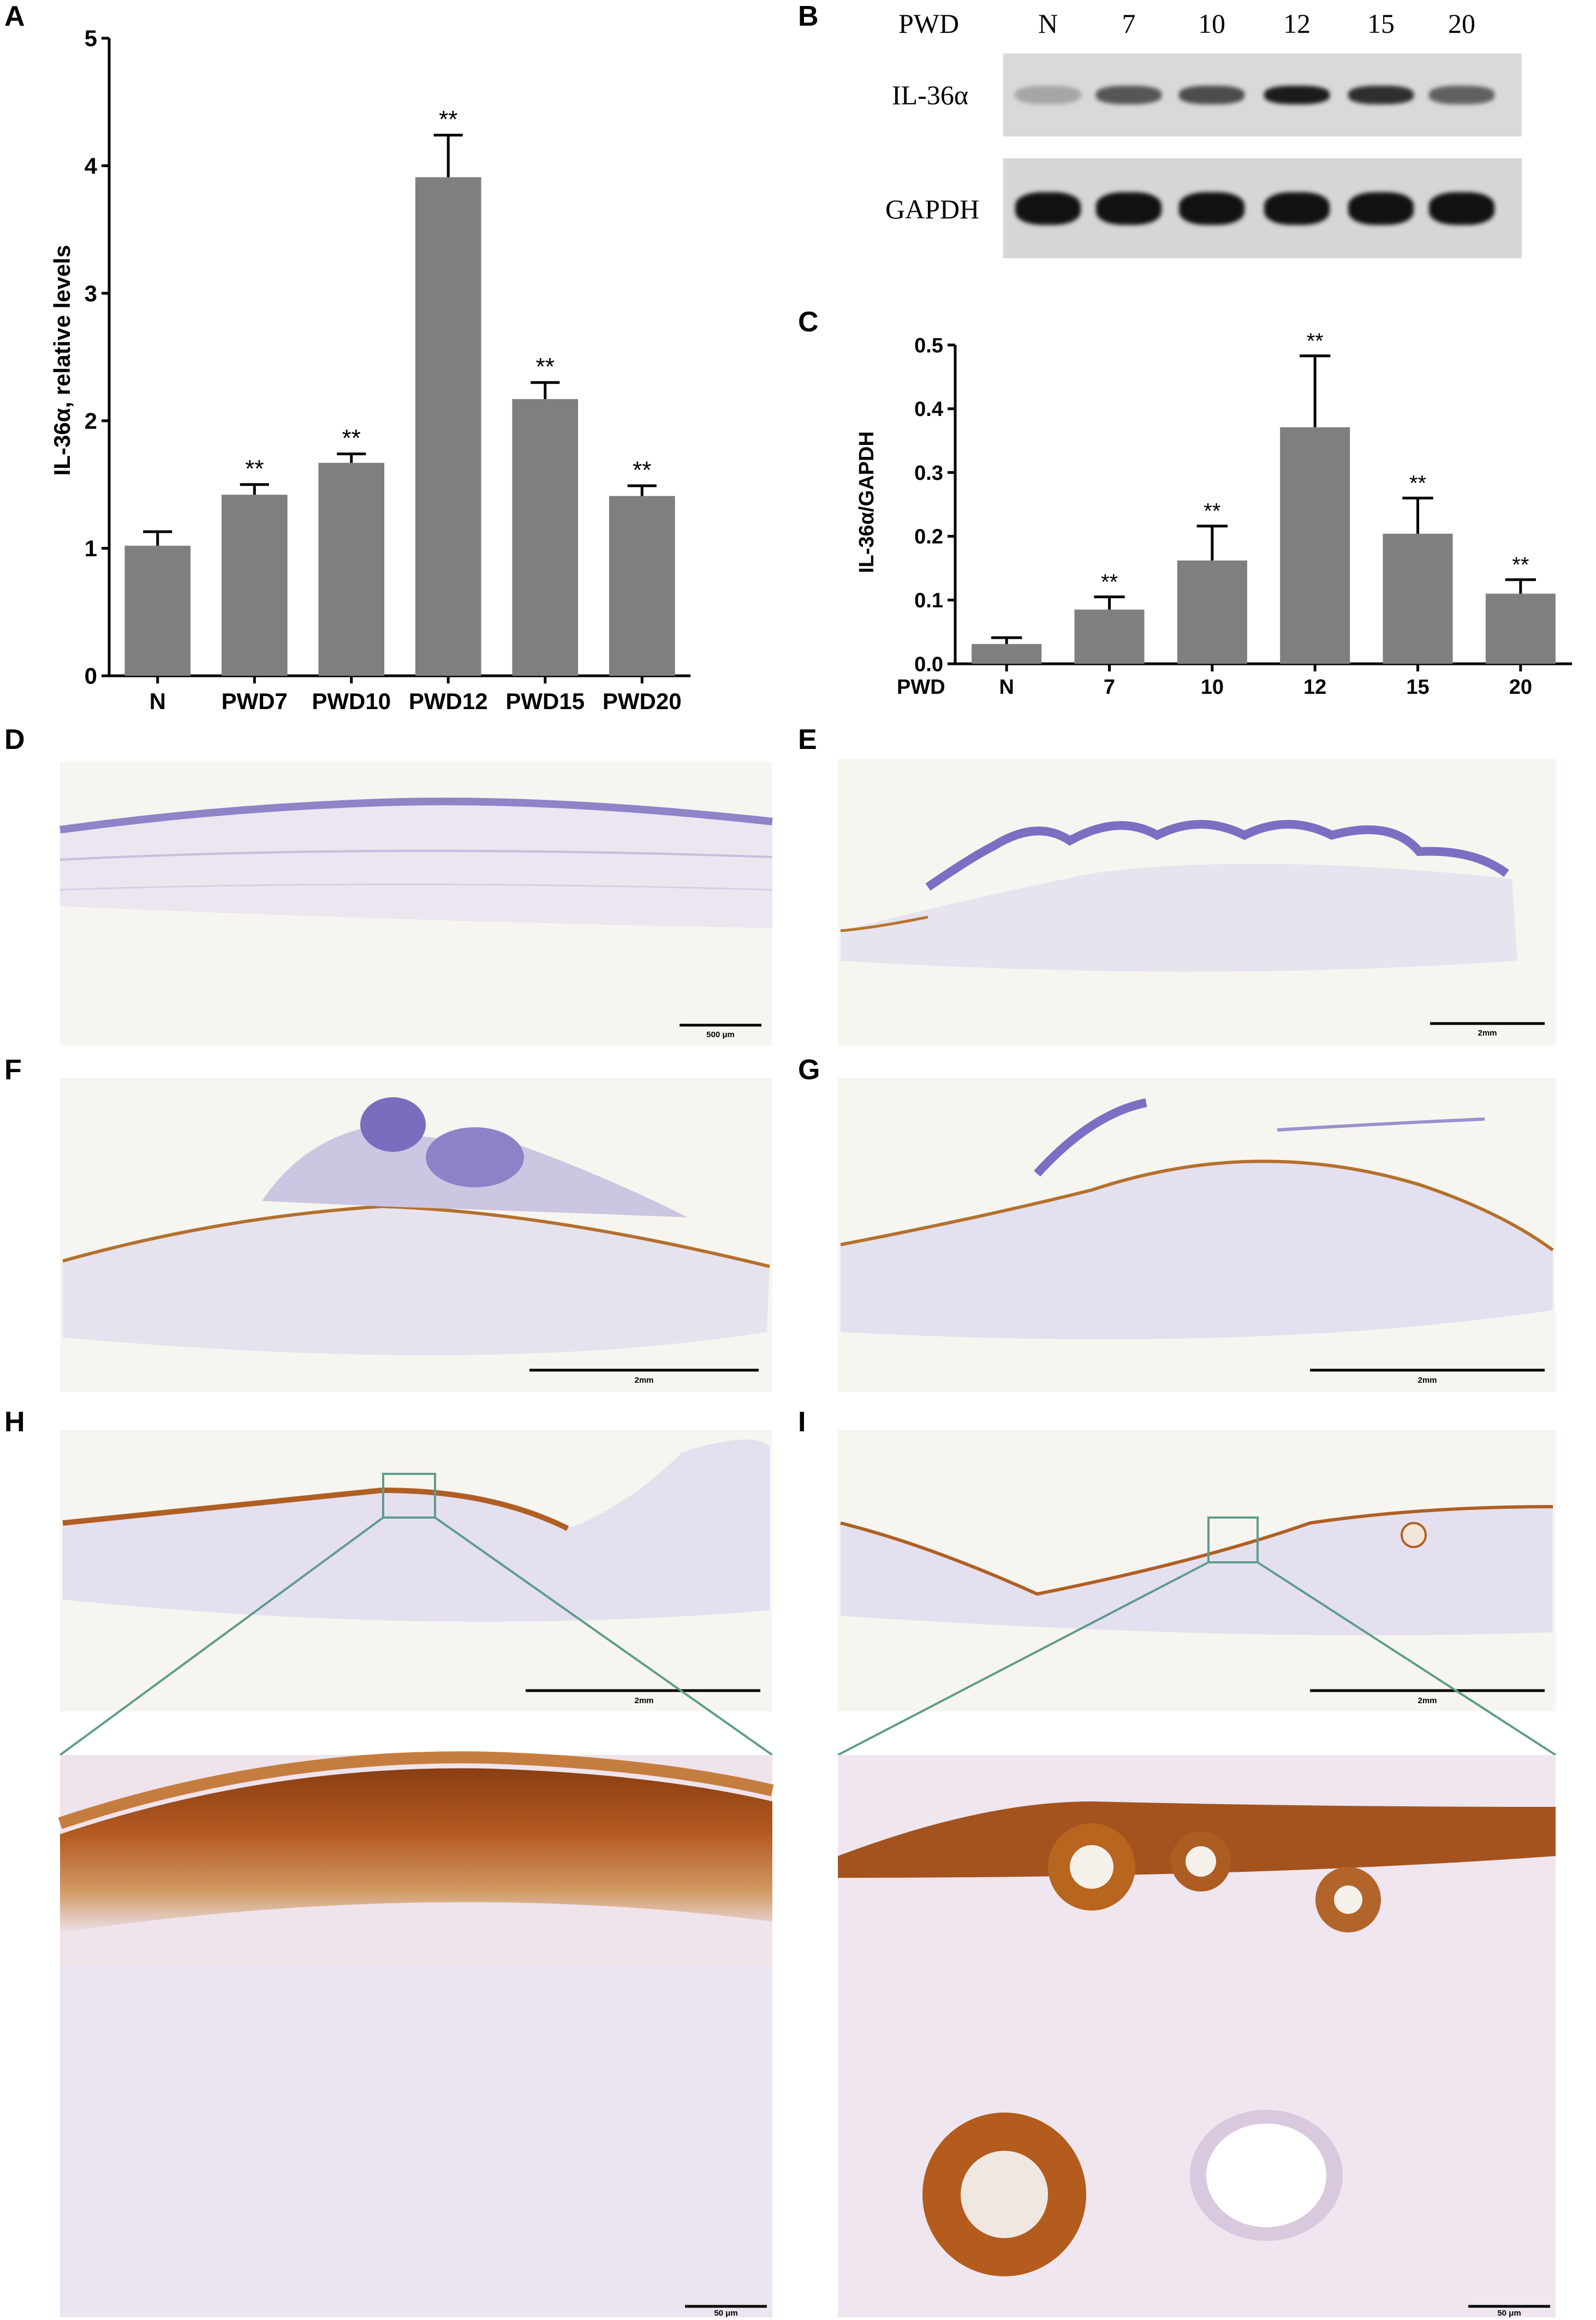 The image size is (1596, 2320). What do you see at coordinates (1314, 687) in the screenshot?
I see `x-tick-label: 12` at bounding box center [1314, 687].